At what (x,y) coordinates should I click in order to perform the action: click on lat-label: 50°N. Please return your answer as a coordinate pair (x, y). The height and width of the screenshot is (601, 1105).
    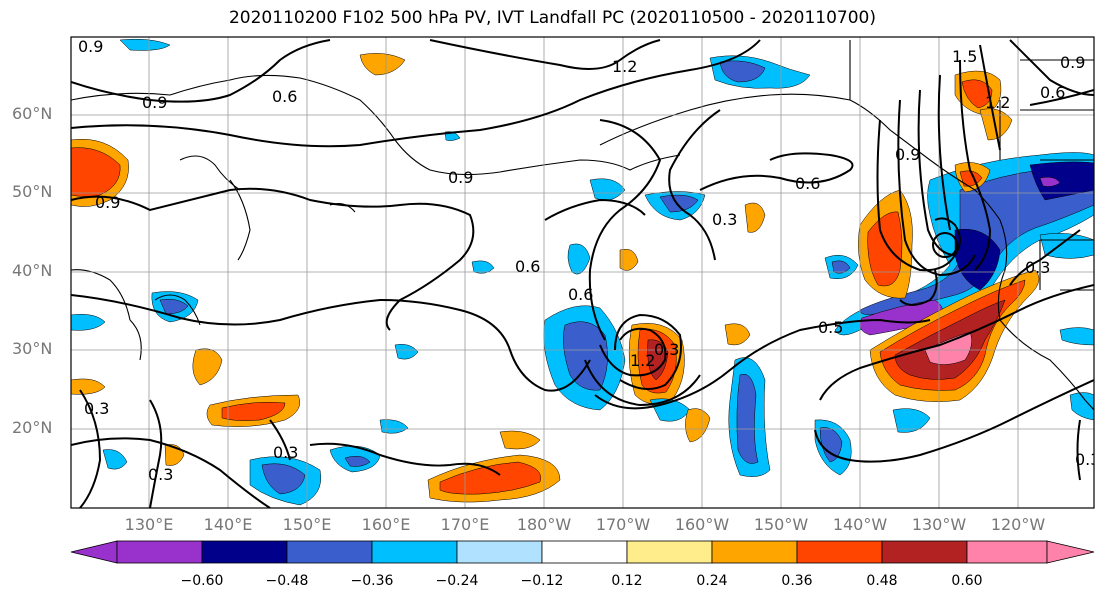
    Looking at the image, I should click on (32, 191).